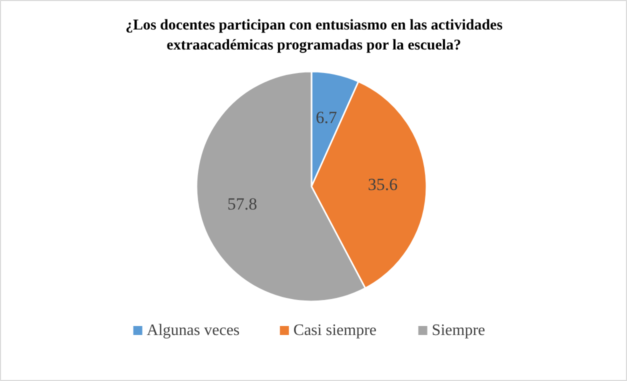 The height and width of the screenshot is (381, 627). I want to click on data-label: 6.7, so click(327, 117).